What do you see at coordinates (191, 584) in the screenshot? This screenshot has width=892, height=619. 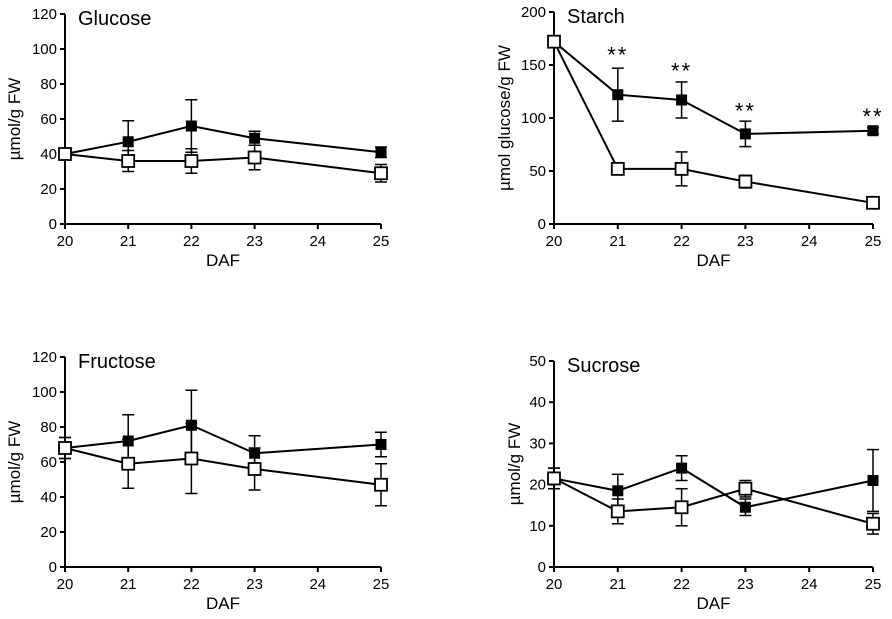 I see `fructose-x-tick-label: 22` at bounding box center [191, 584].